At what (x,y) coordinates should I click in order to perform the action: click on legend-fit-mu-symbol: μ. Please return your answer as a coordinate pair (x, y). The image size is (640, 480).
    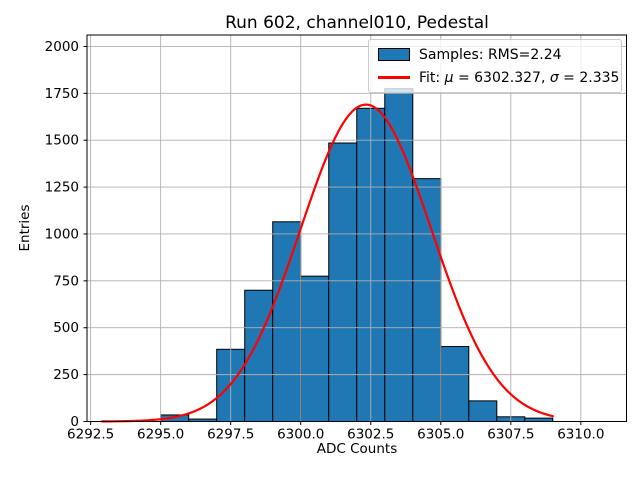
    Looking at the image, I should click on (449, 77).